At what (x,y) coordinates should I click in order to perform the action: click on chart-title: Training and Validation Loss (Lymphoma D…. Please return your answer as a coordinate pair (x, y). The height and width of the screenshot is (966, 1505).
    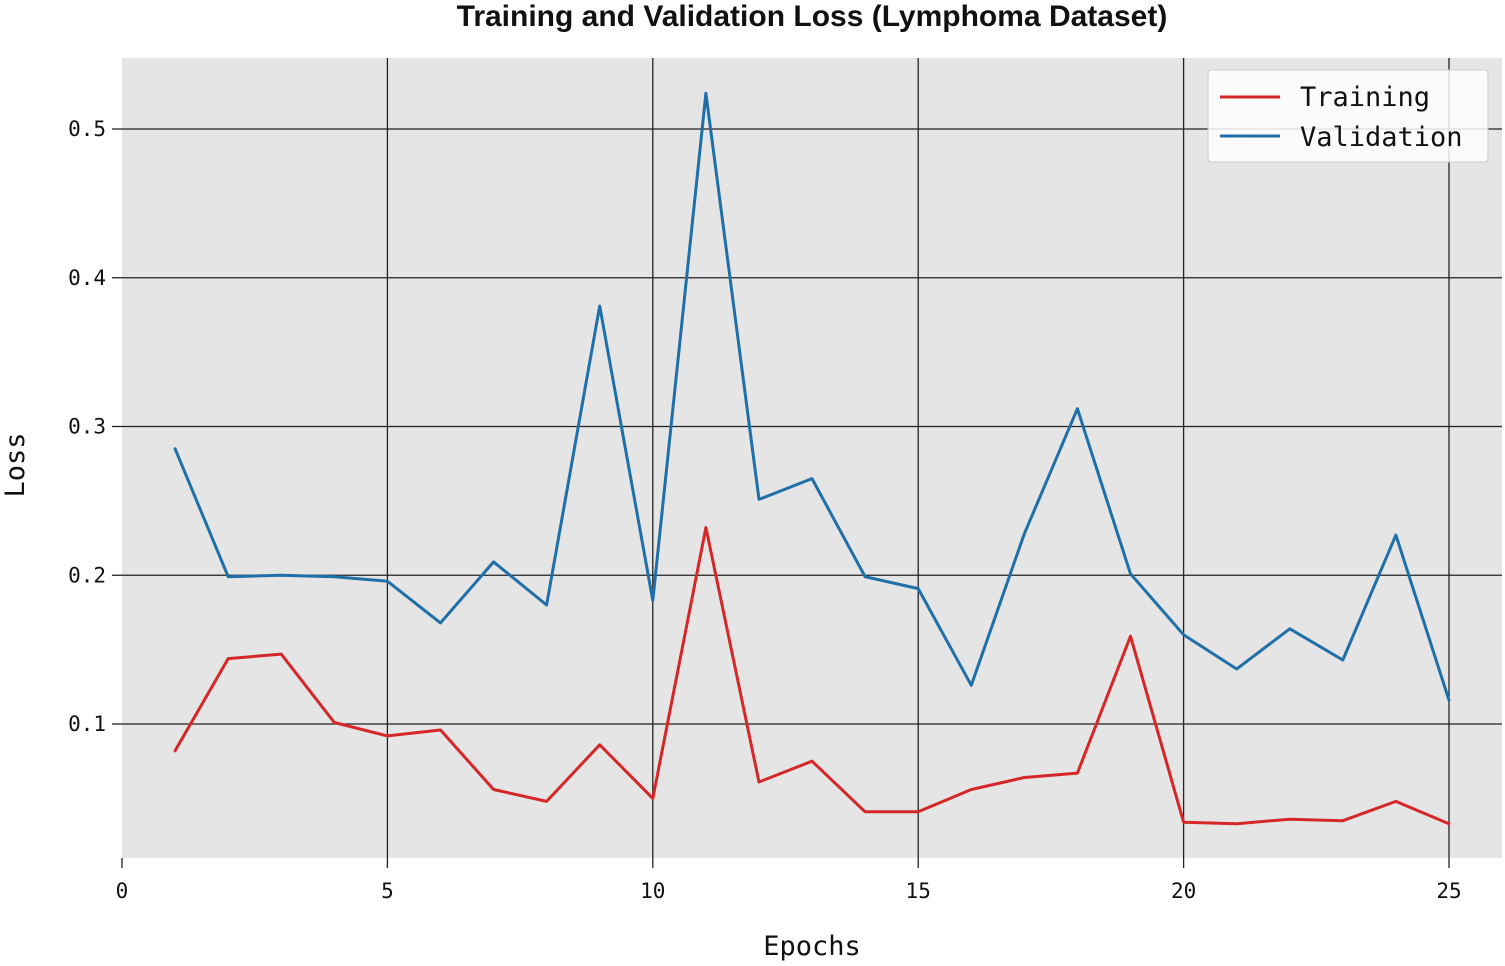
    Looking at the image, I should click on (812, 16).